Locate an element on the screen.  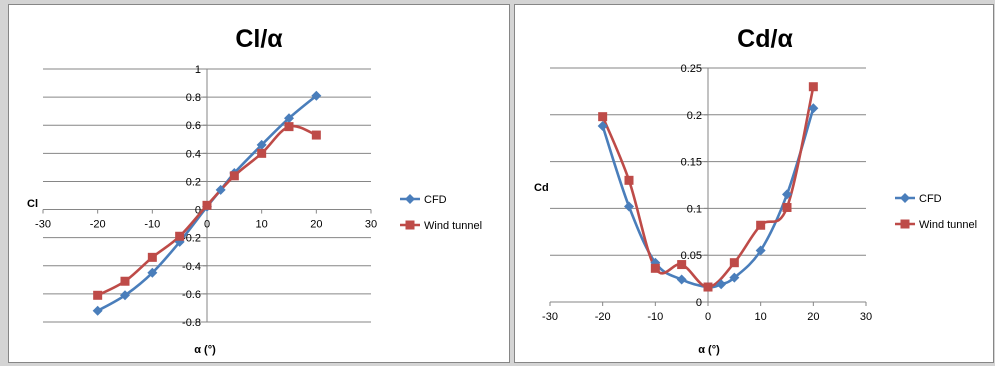
y-axis-label: Cd is located at coordinates (541, 188).